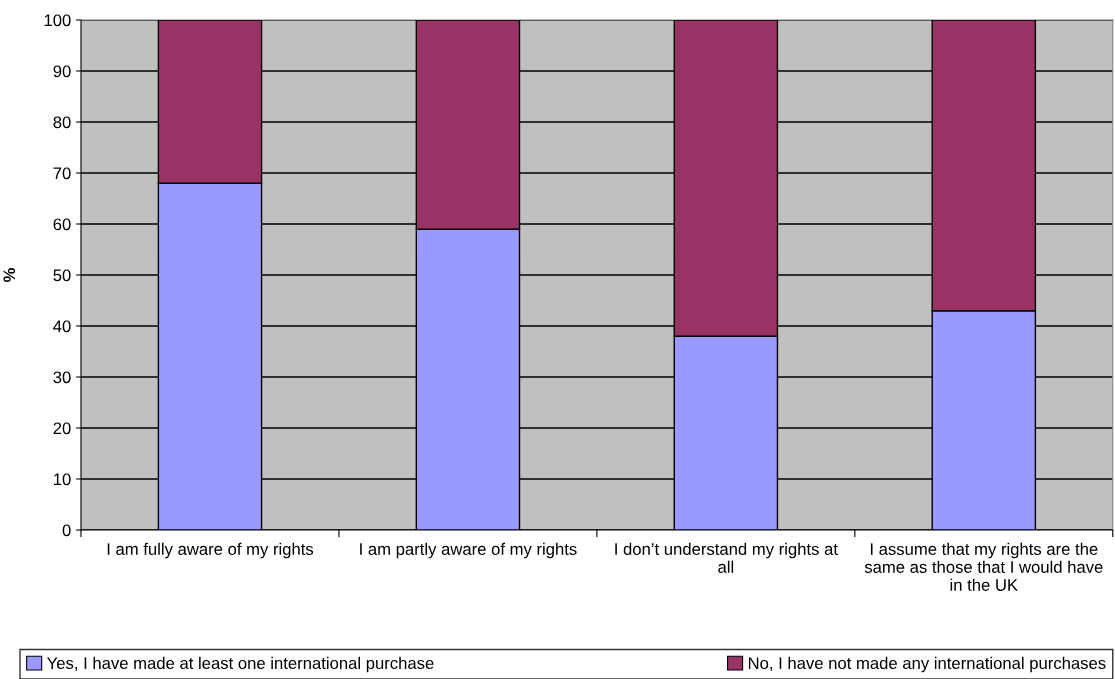  I want to click on y-tick-label: 70, so click(62, 173).